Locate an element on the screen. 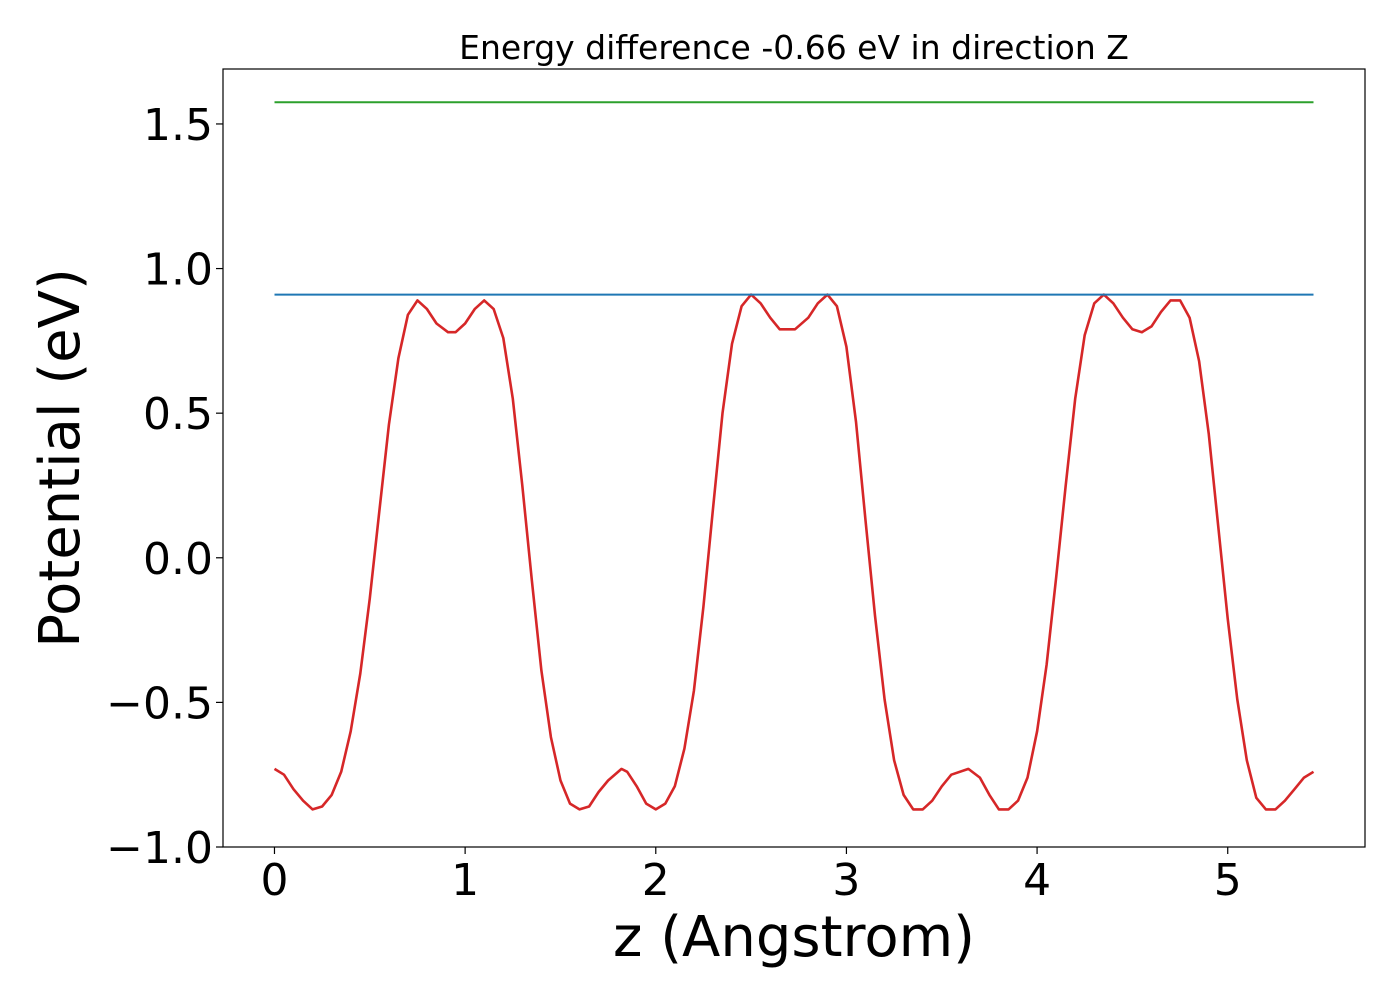 The image size is (1400, 1000). y-axis-label: Potential (eV) is located at coordinates (60, 458).